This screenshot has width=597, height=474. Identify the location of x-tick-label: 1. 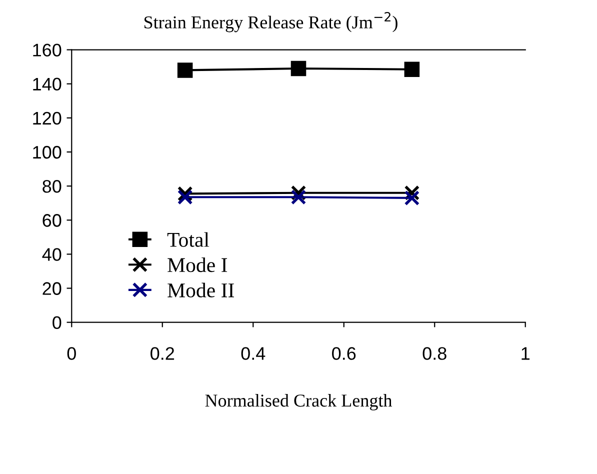
(526, 353).